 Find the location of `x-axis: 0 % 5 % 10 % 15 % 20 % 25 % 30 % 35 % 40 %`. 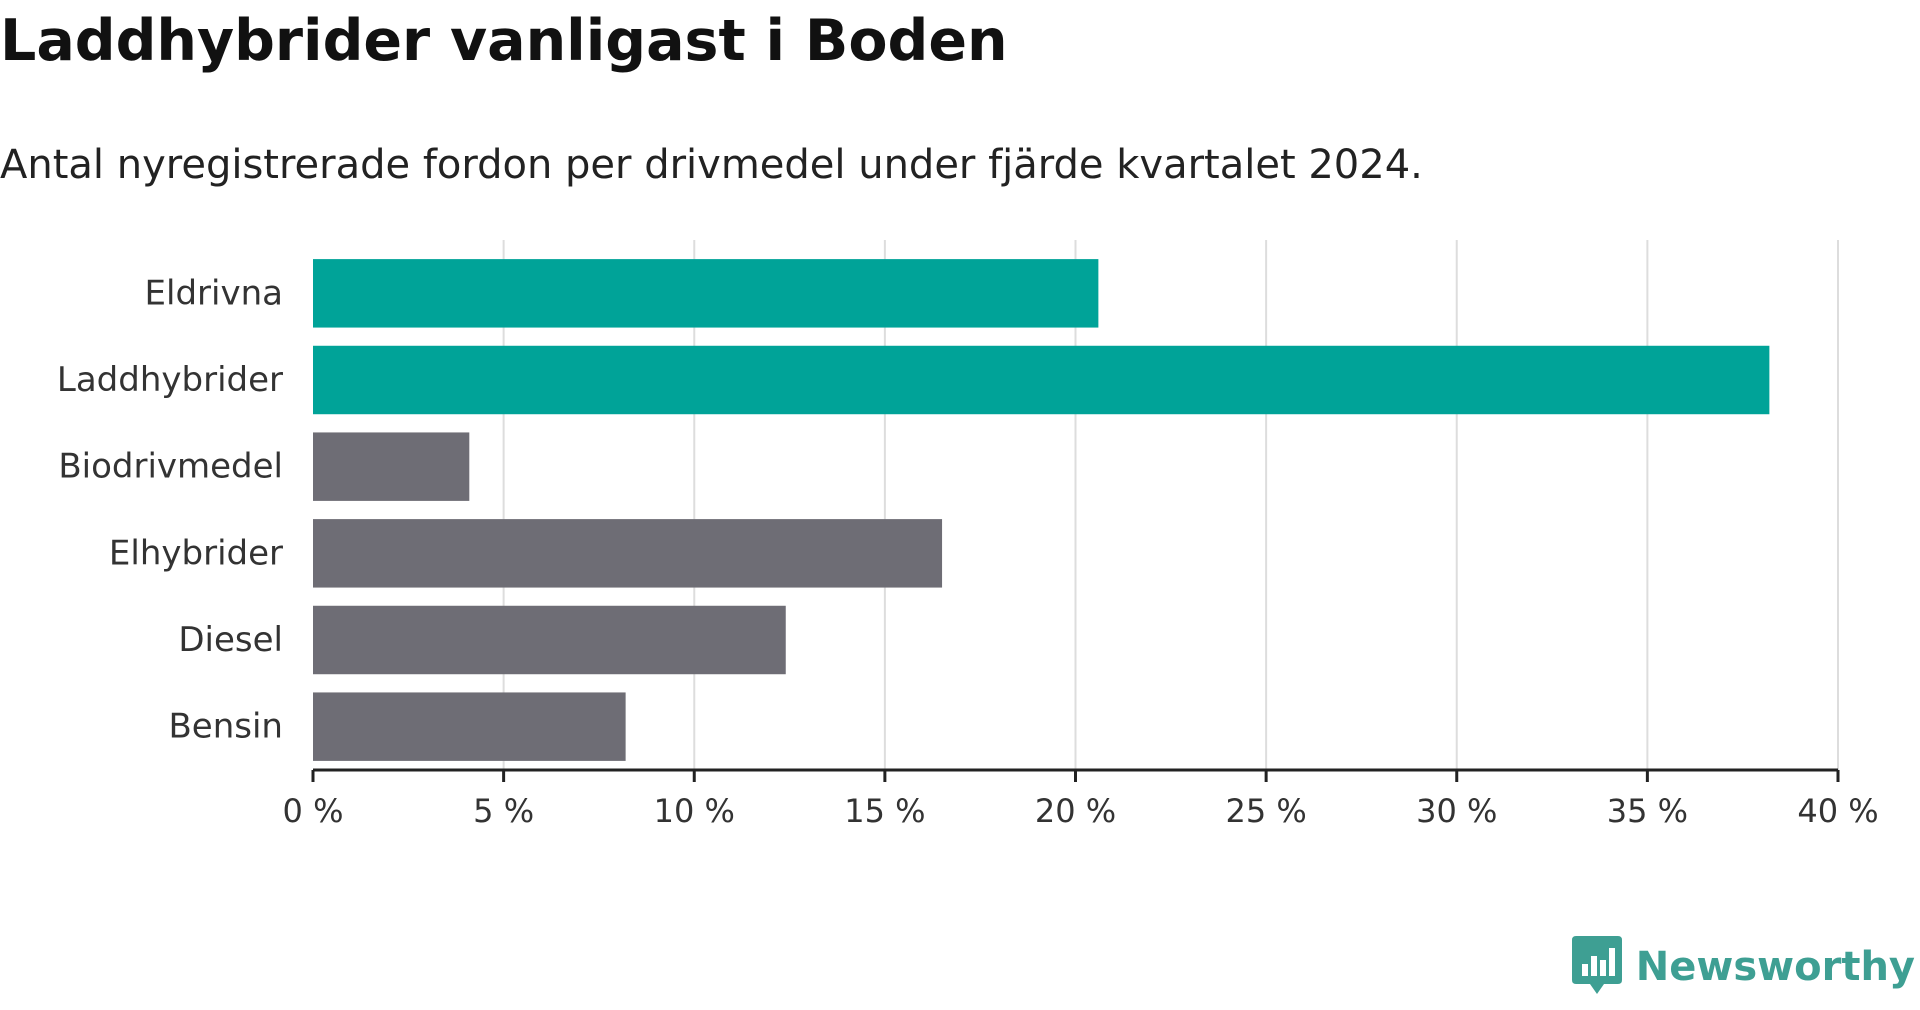

x-axis: 0 % 5 % 10 % 15 % 20 % 25 % 30 % 35 % 40 % is located at coordinates (1081, 799).